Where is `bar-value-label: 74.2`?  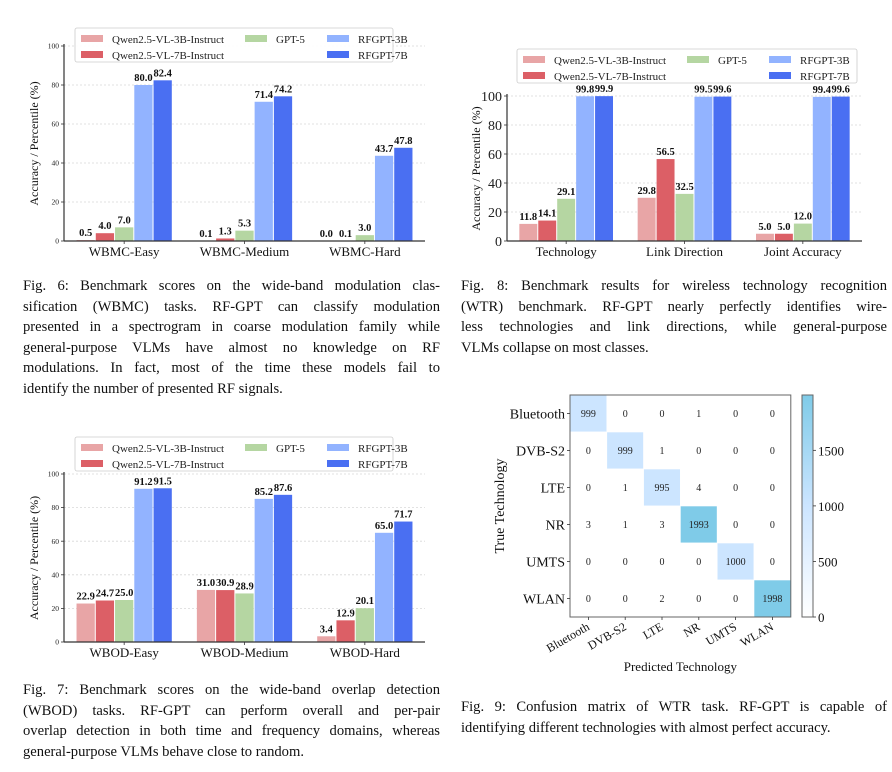 bar-value-label: 74.2 is located at coordinates (283, 89).